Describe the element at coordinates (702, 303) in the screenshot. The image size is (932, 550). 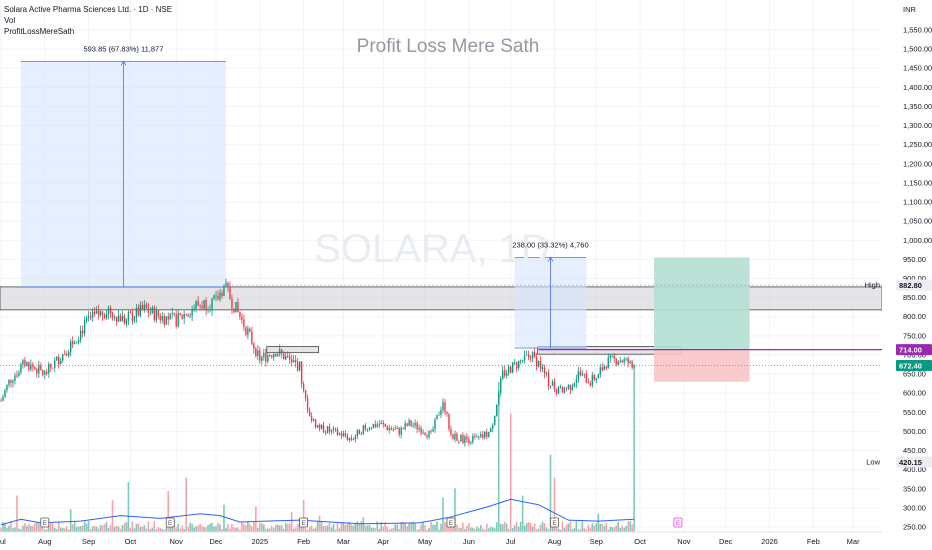
I see `position-target-zone` at that location.